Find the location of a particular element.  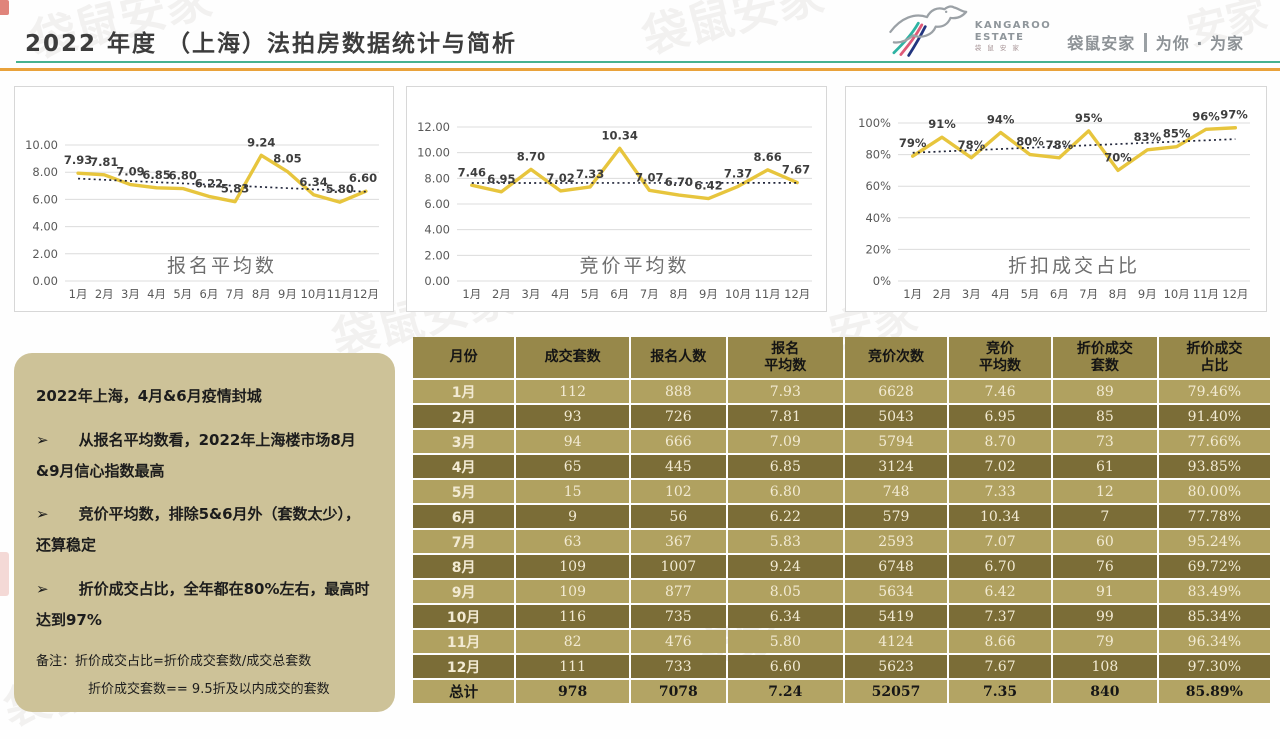

data-label: 97% is located at coordinates (1234, 115).